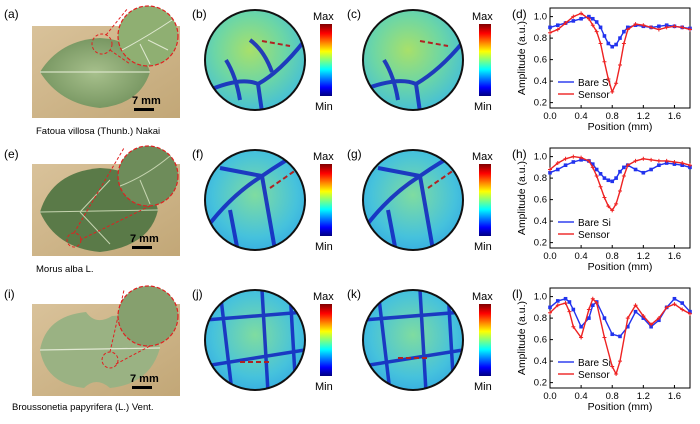 This screenshot has height=424, width=700. Describe the element at coordinates (594, 83) in the screenshot. I see `legend-label: Bare Si` at that location.